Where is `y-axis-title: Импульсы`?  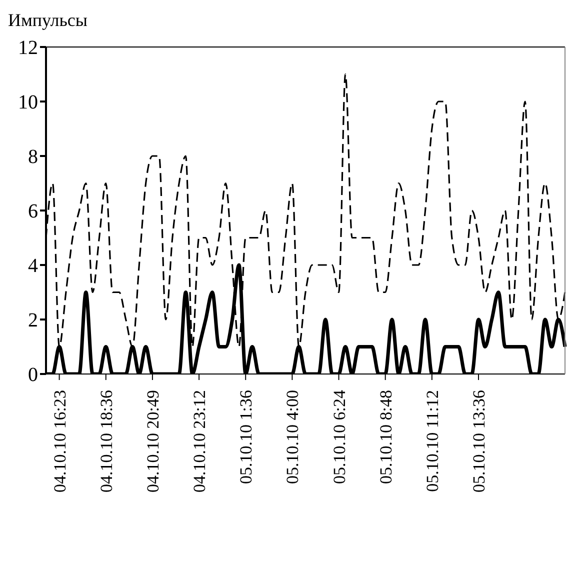 y-axis-title: Импульсы is located at coordinates (48, 20).